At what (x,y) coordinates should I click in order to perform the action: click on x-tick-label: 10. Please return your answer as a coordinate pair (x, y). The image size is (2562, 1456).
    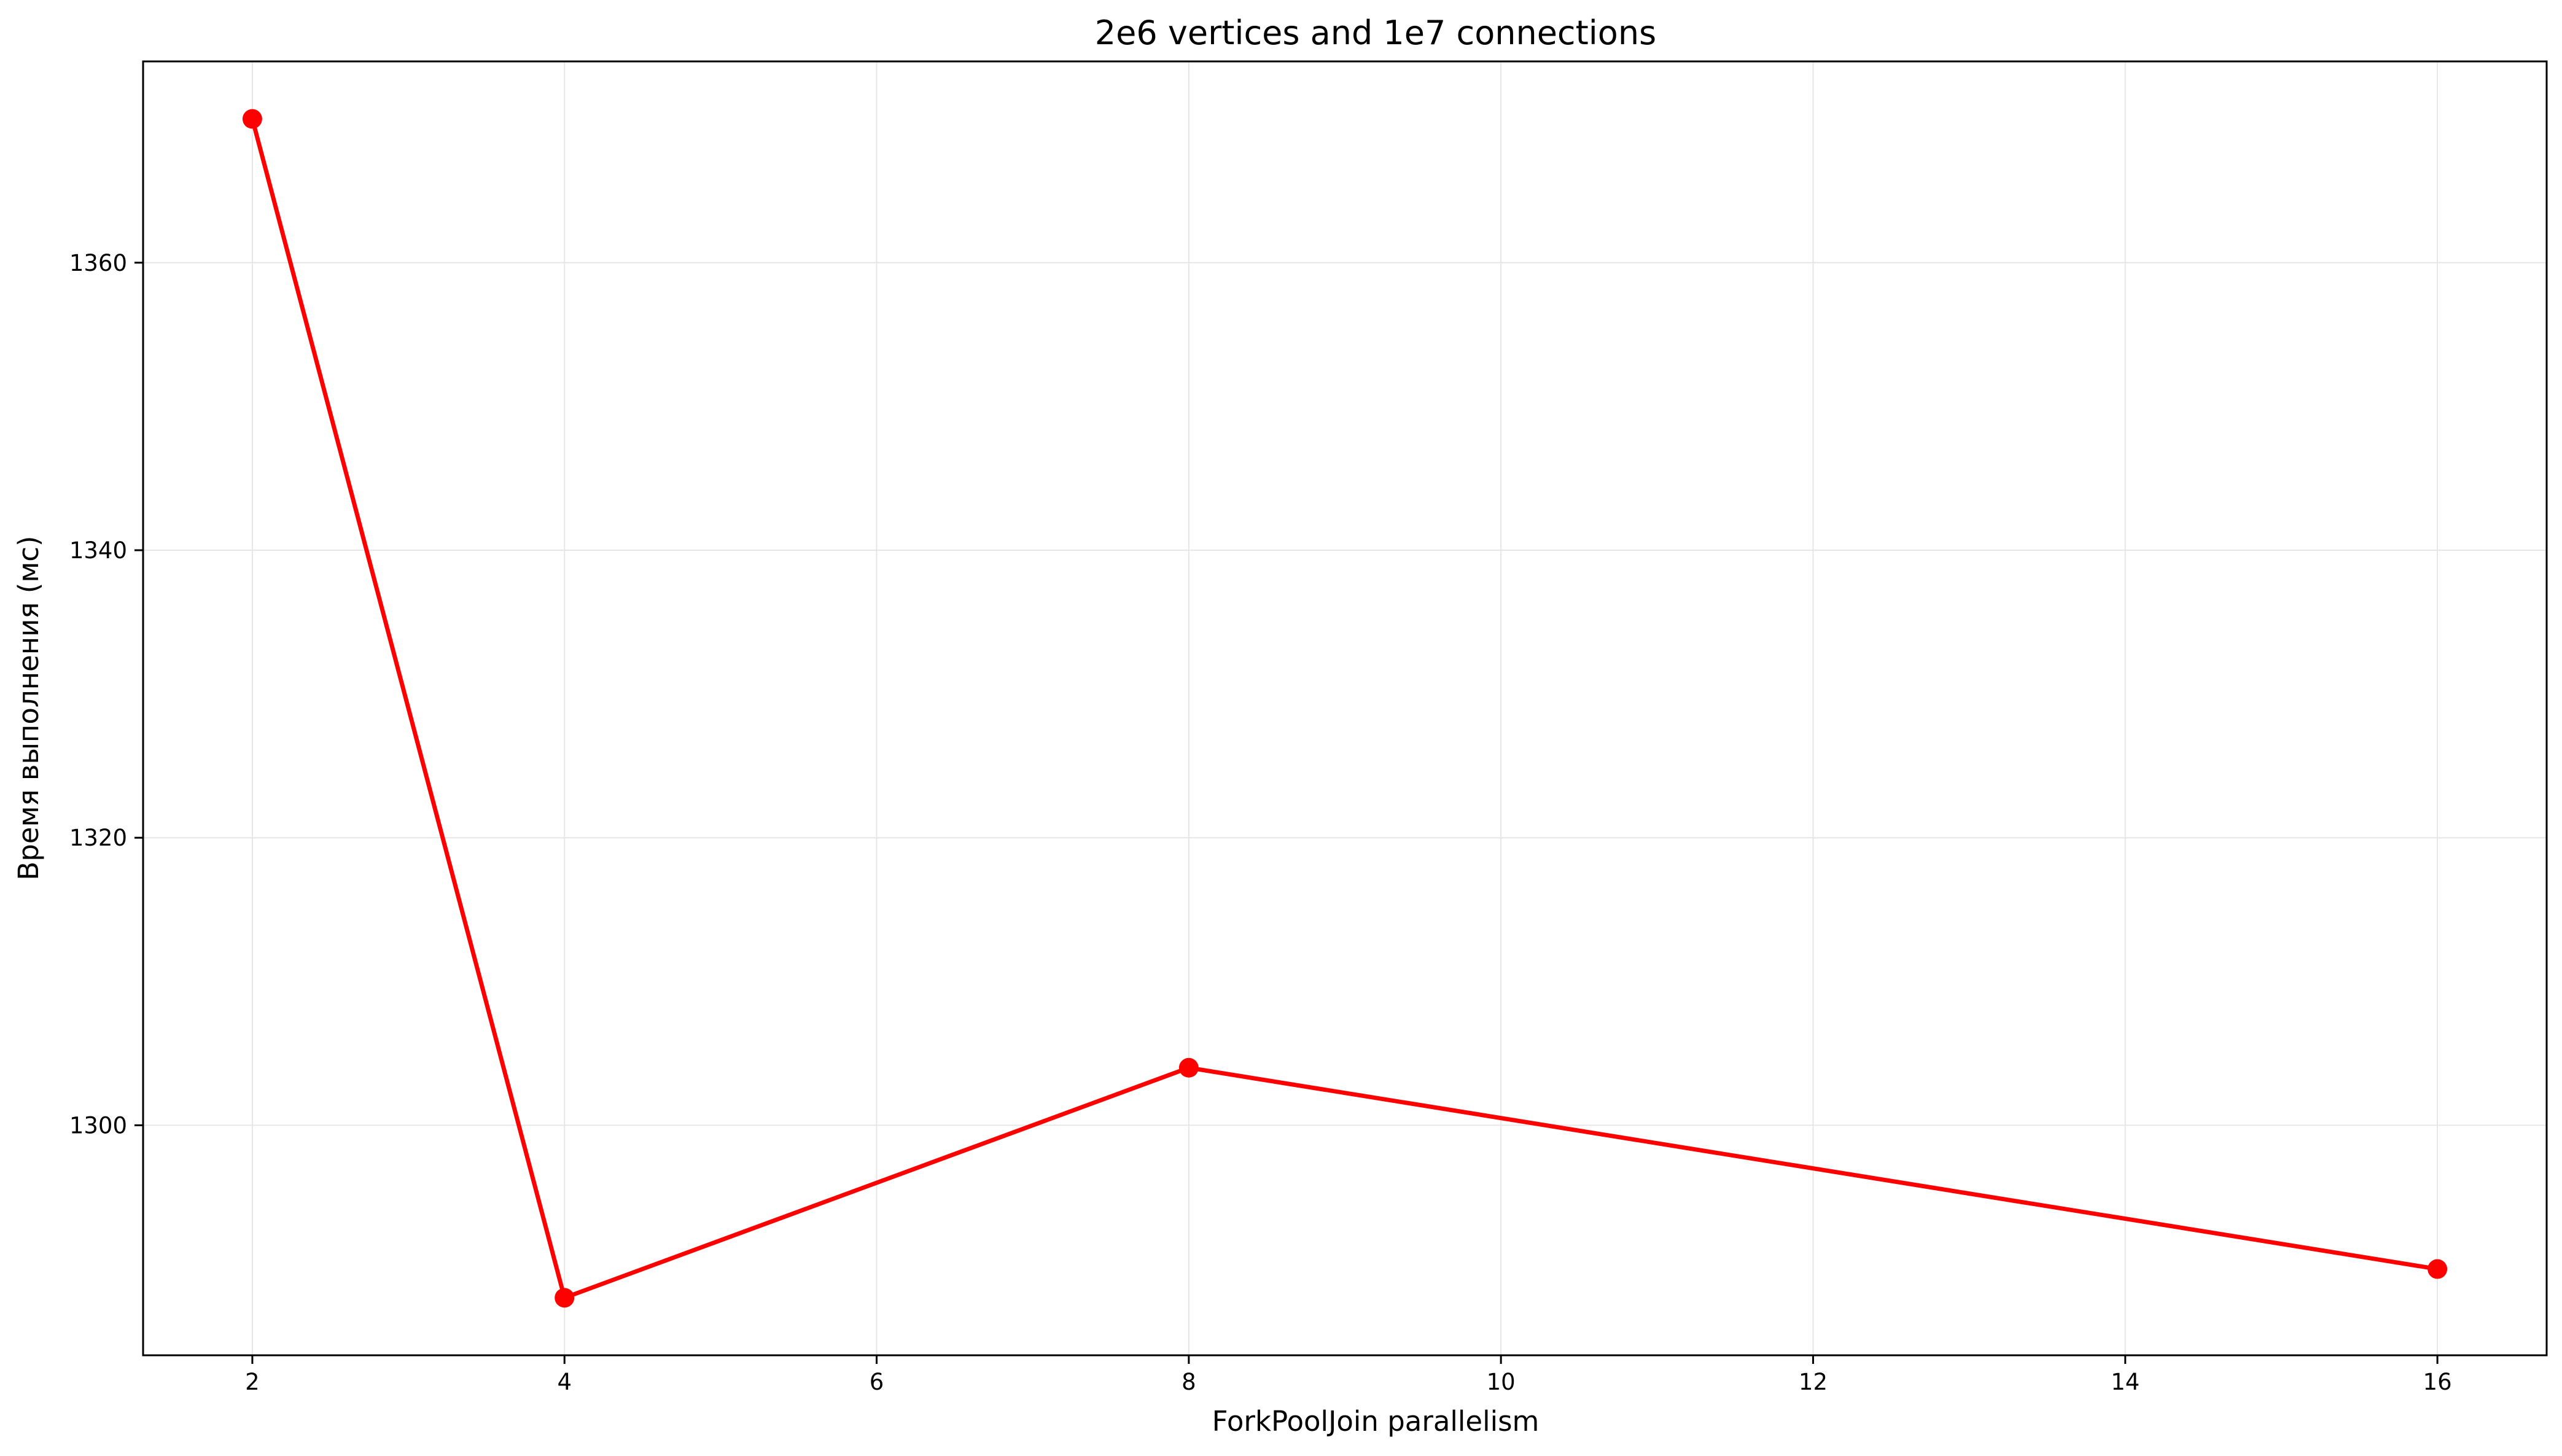
    Looking at the image, I should click on (1501, 1382).